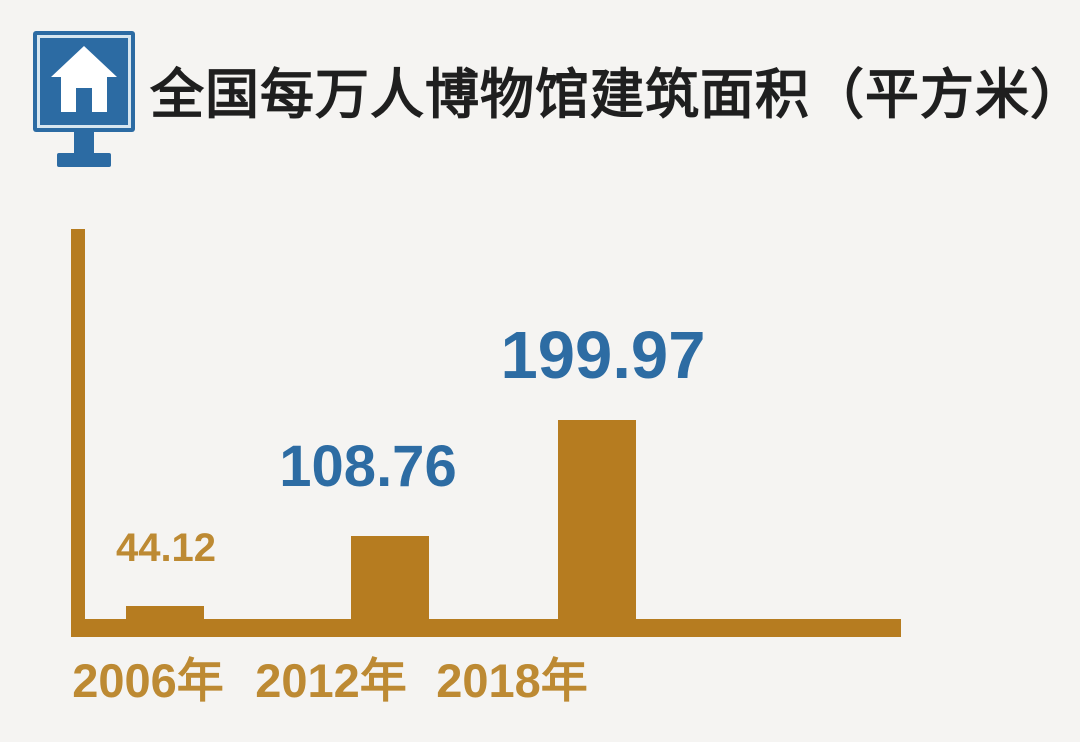 This screenshot has width=1080, height=742. Describe the element at coordinates (165, 613) in the screenshot. I see `bar-2006年` at that location.